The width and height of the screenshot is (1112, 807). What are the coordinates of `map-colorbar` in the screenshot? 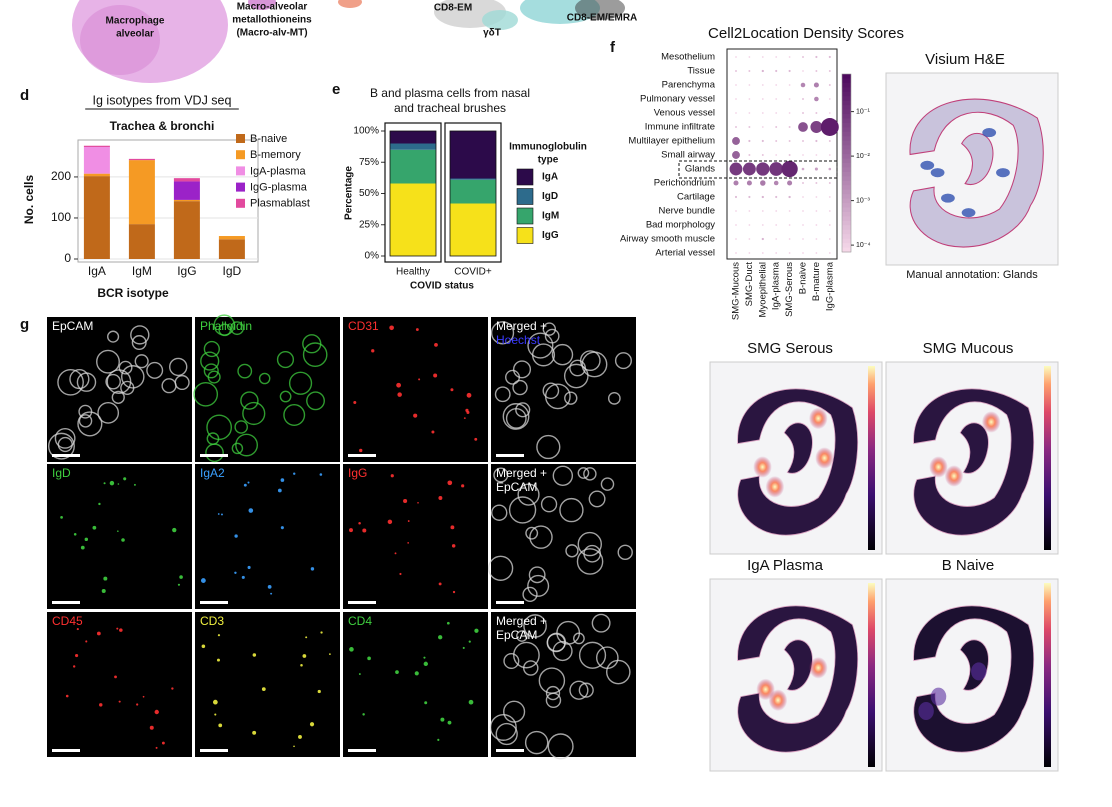 It's located at (1047, 675).